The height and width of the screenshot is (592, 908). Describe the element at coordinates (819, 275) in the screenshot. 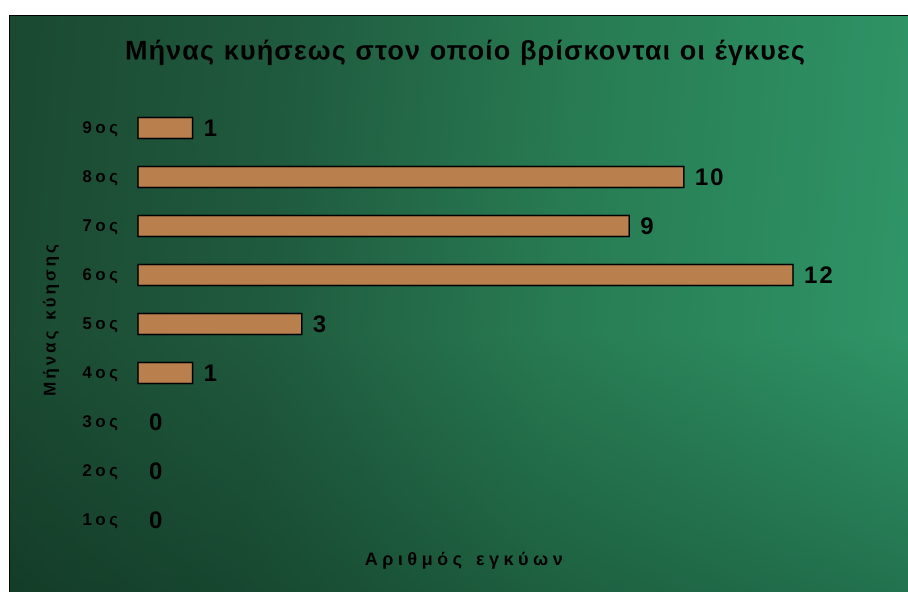

I see `data-label: 12` at that location.